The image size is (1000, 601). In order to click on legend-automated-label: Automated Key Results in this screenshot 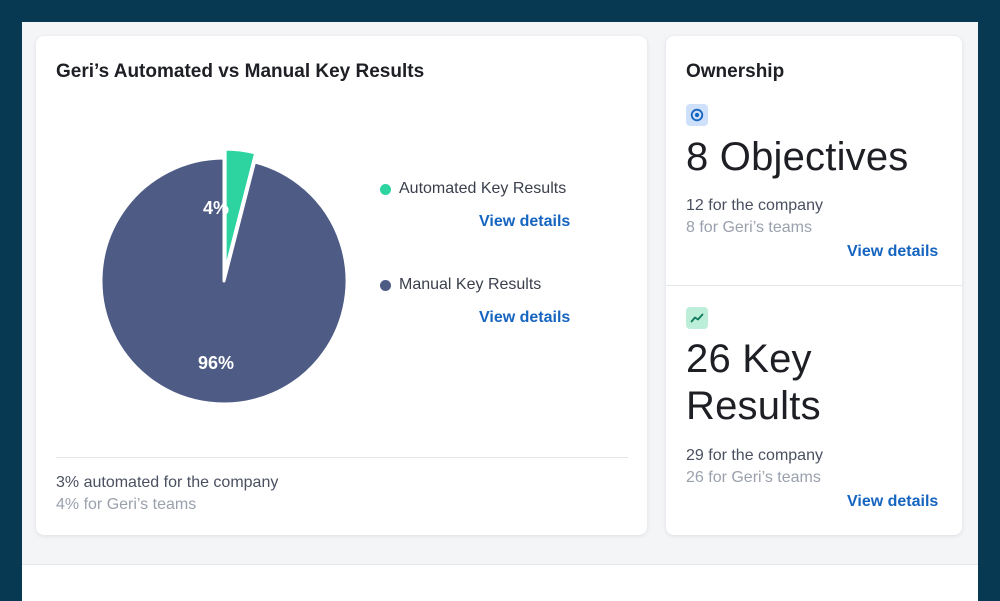, I will do `click(483, 188)`.